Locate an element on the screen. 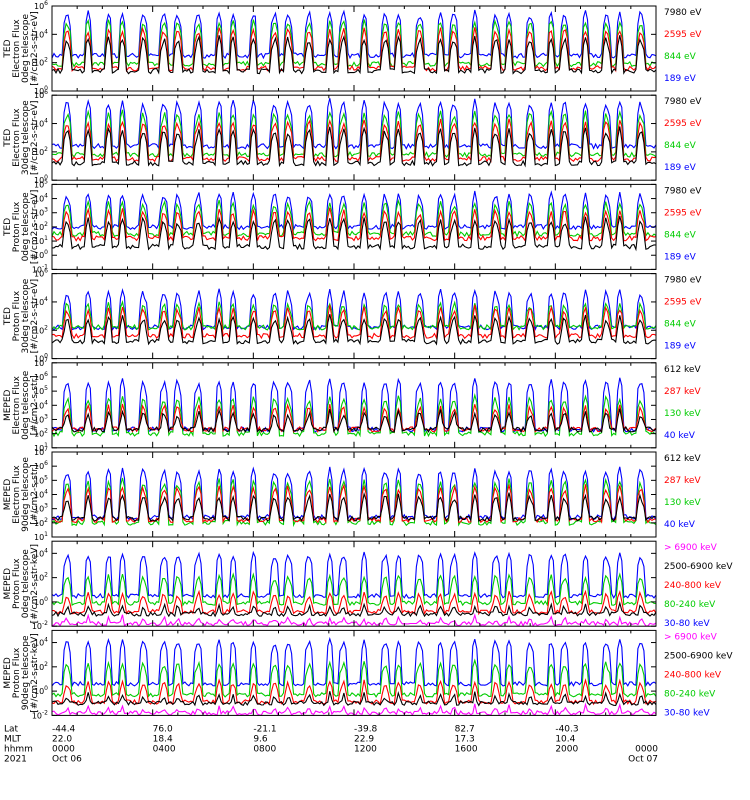 The image size is (750, 800). footer-row-label: hhmm is located at coordinates (18, 750).